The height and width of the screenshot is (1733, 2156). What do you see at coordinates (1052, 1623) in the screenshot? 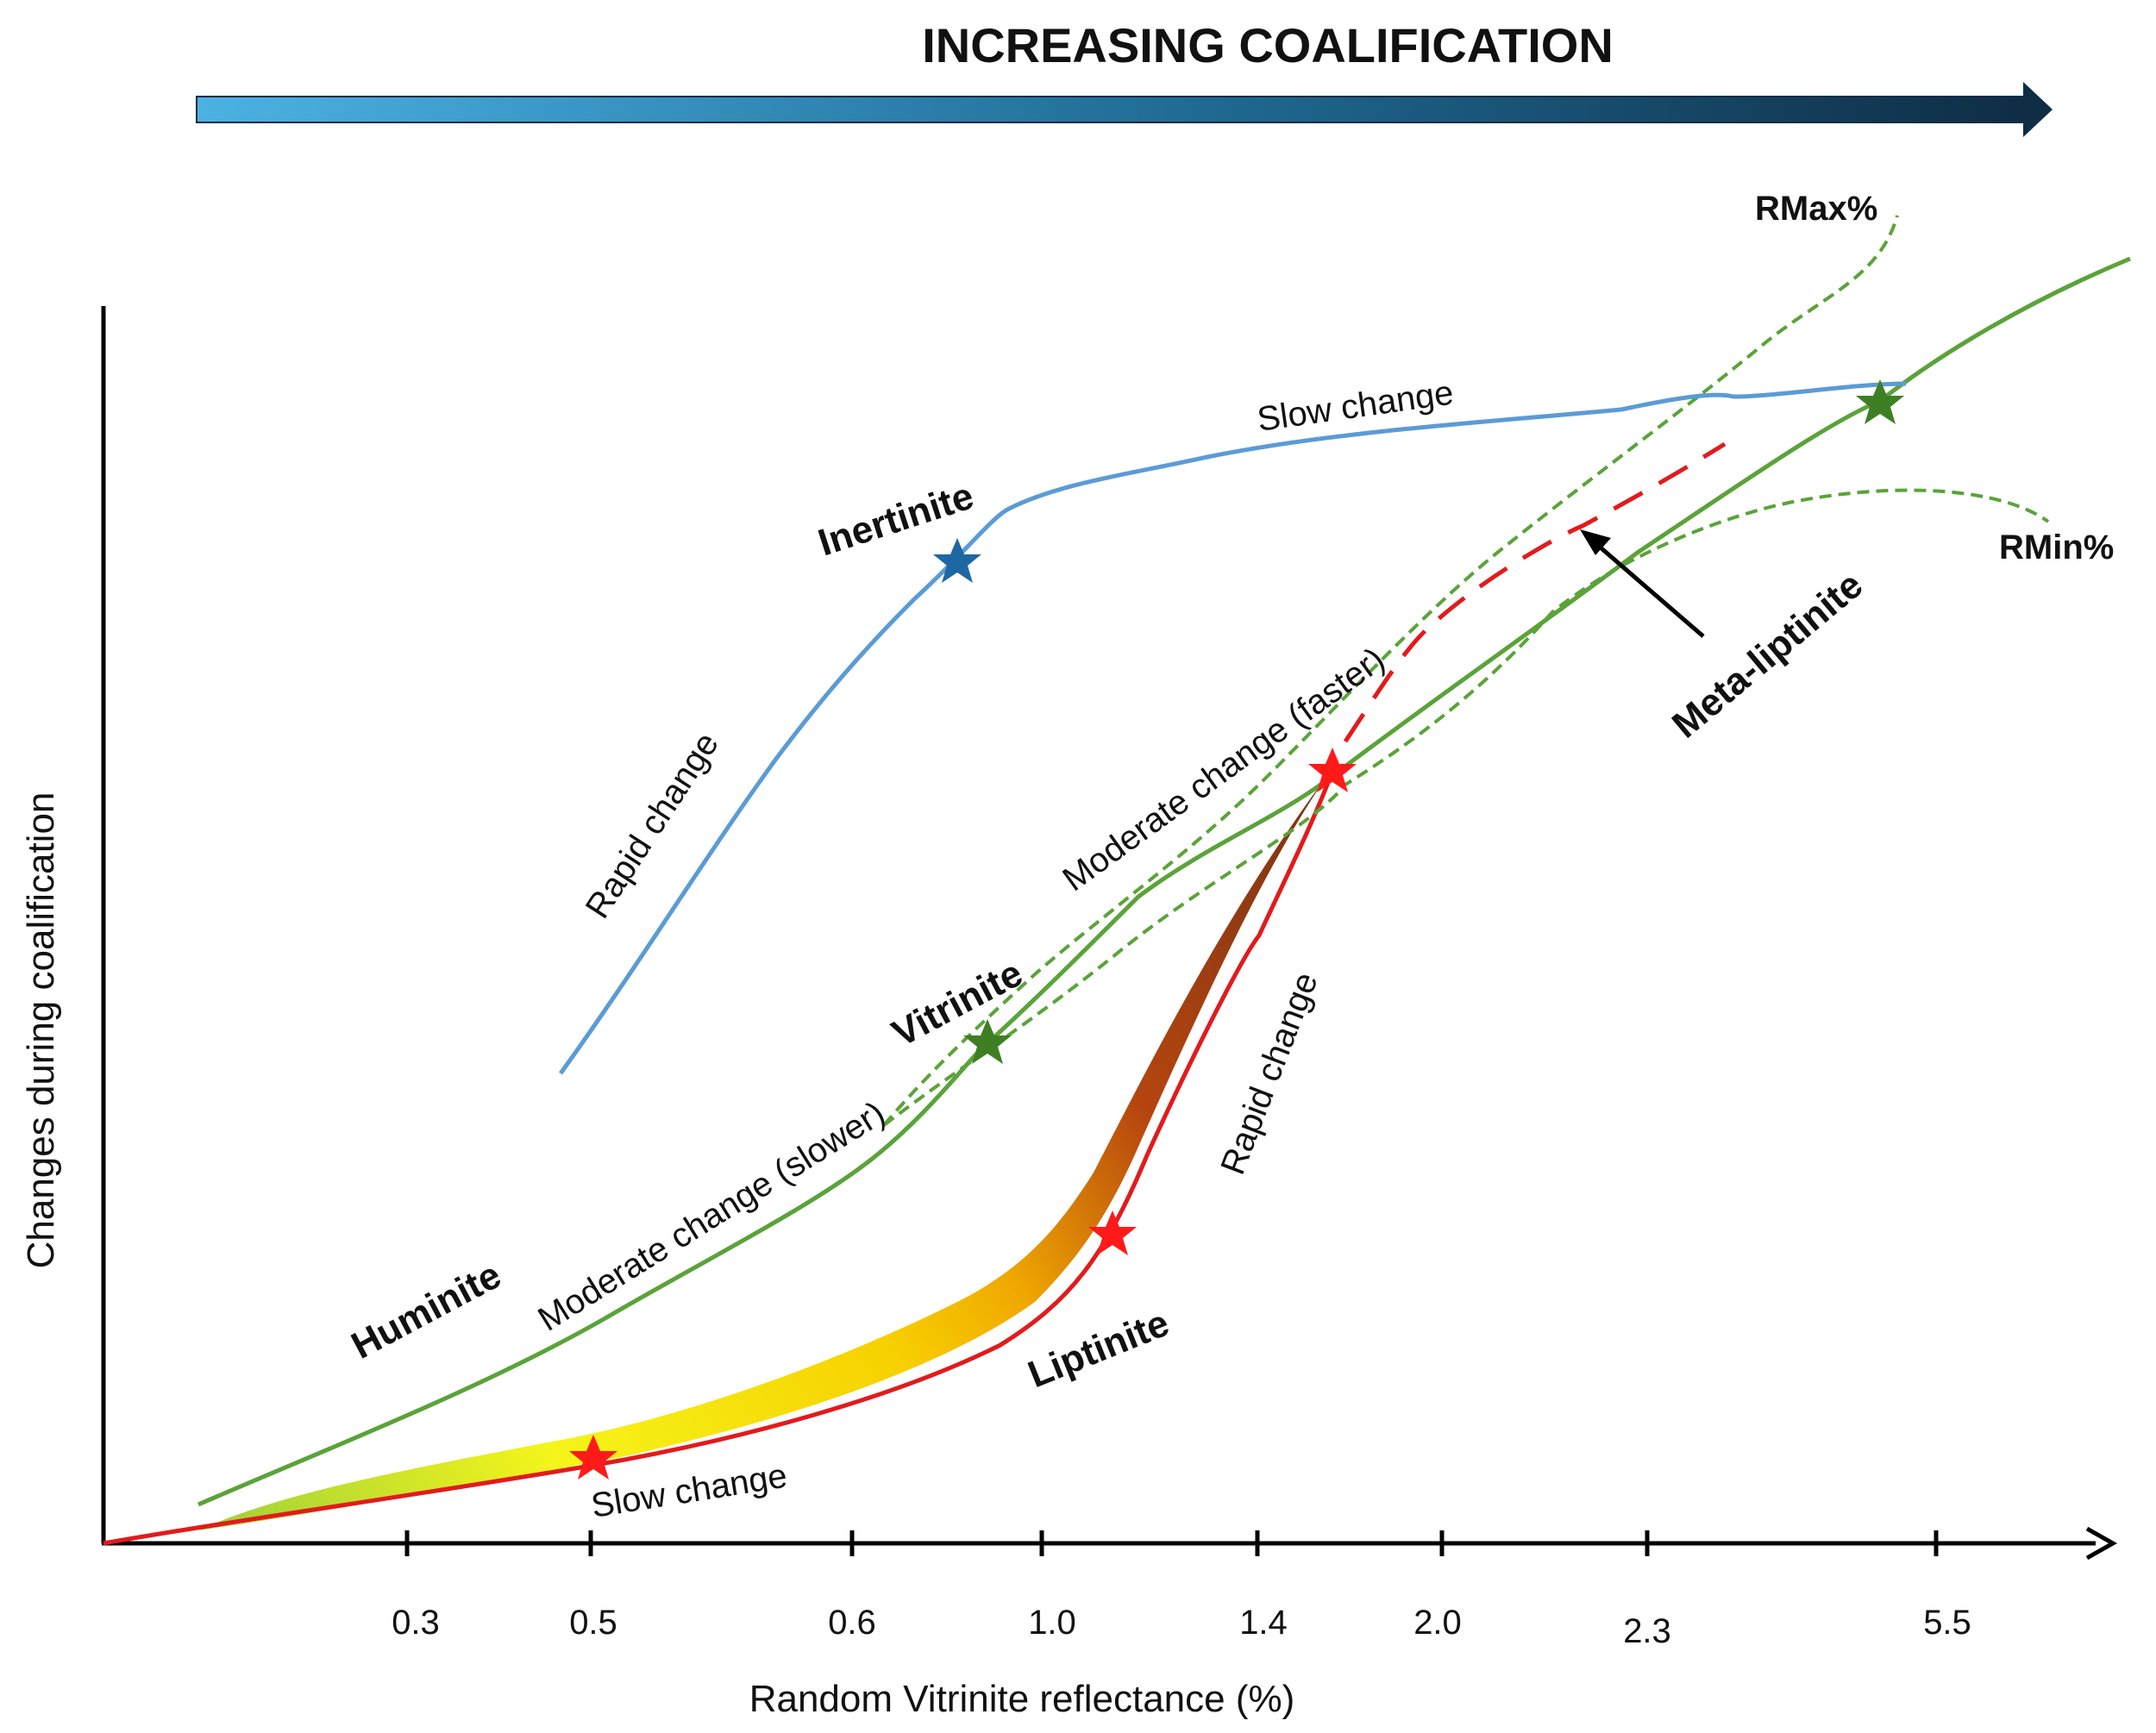
I see `x-tick-label: 1.0` at bounding box center [1052, 1623].